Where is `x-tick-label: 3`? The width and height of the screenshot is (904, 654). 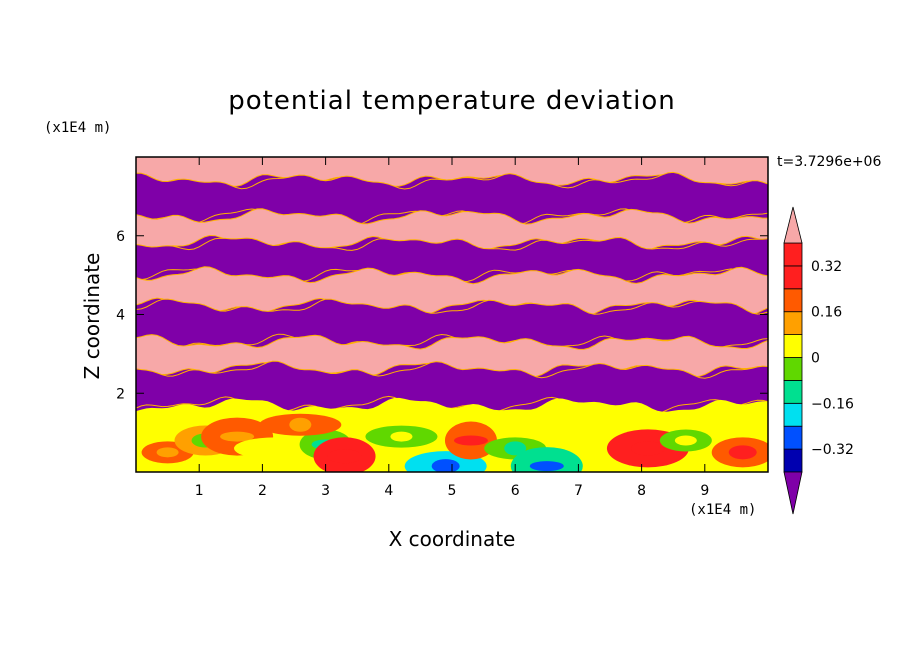
x-tick-label: 3 is located at coordinates (325, 491).